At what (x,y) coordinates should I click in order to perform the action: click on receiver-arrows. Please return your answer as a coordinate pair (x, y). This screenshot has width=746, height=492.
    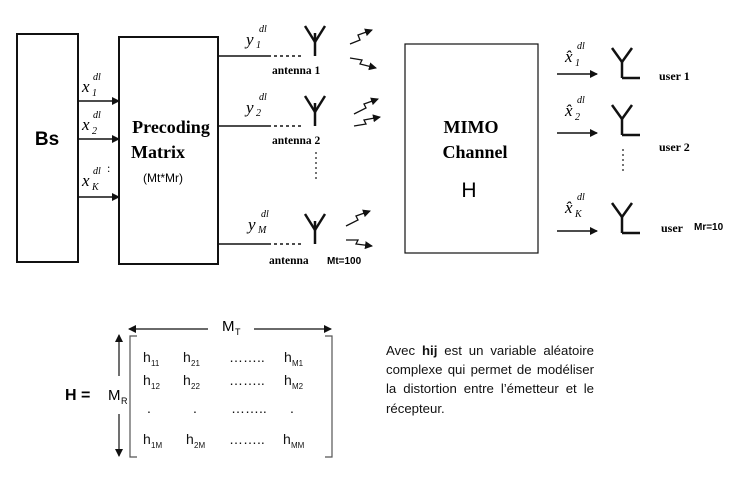
    Looking at the image, I should click on (577, 152).